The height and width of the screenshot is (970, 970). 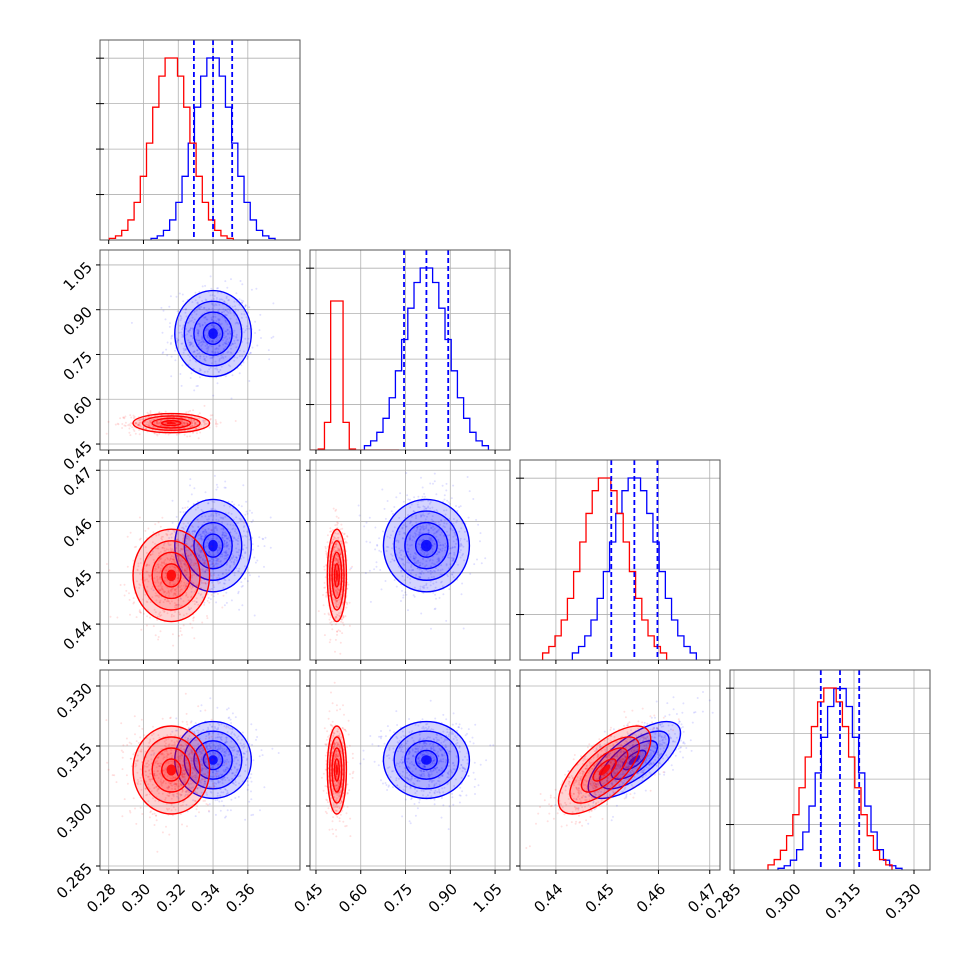 I want to click on y-tick-label-3-2: 0.315, so click(x=74, y=760).